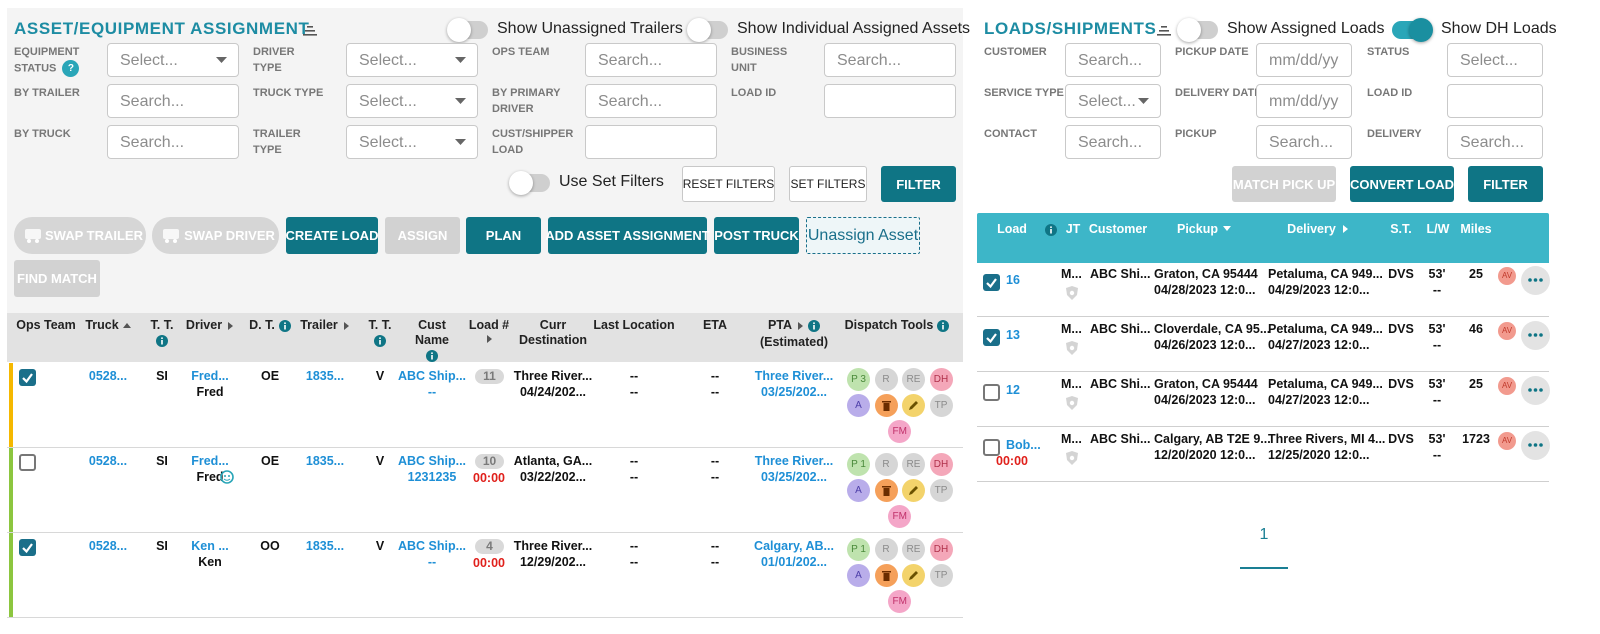  I want to click on button: SET FILTERS, so click(828, 184).